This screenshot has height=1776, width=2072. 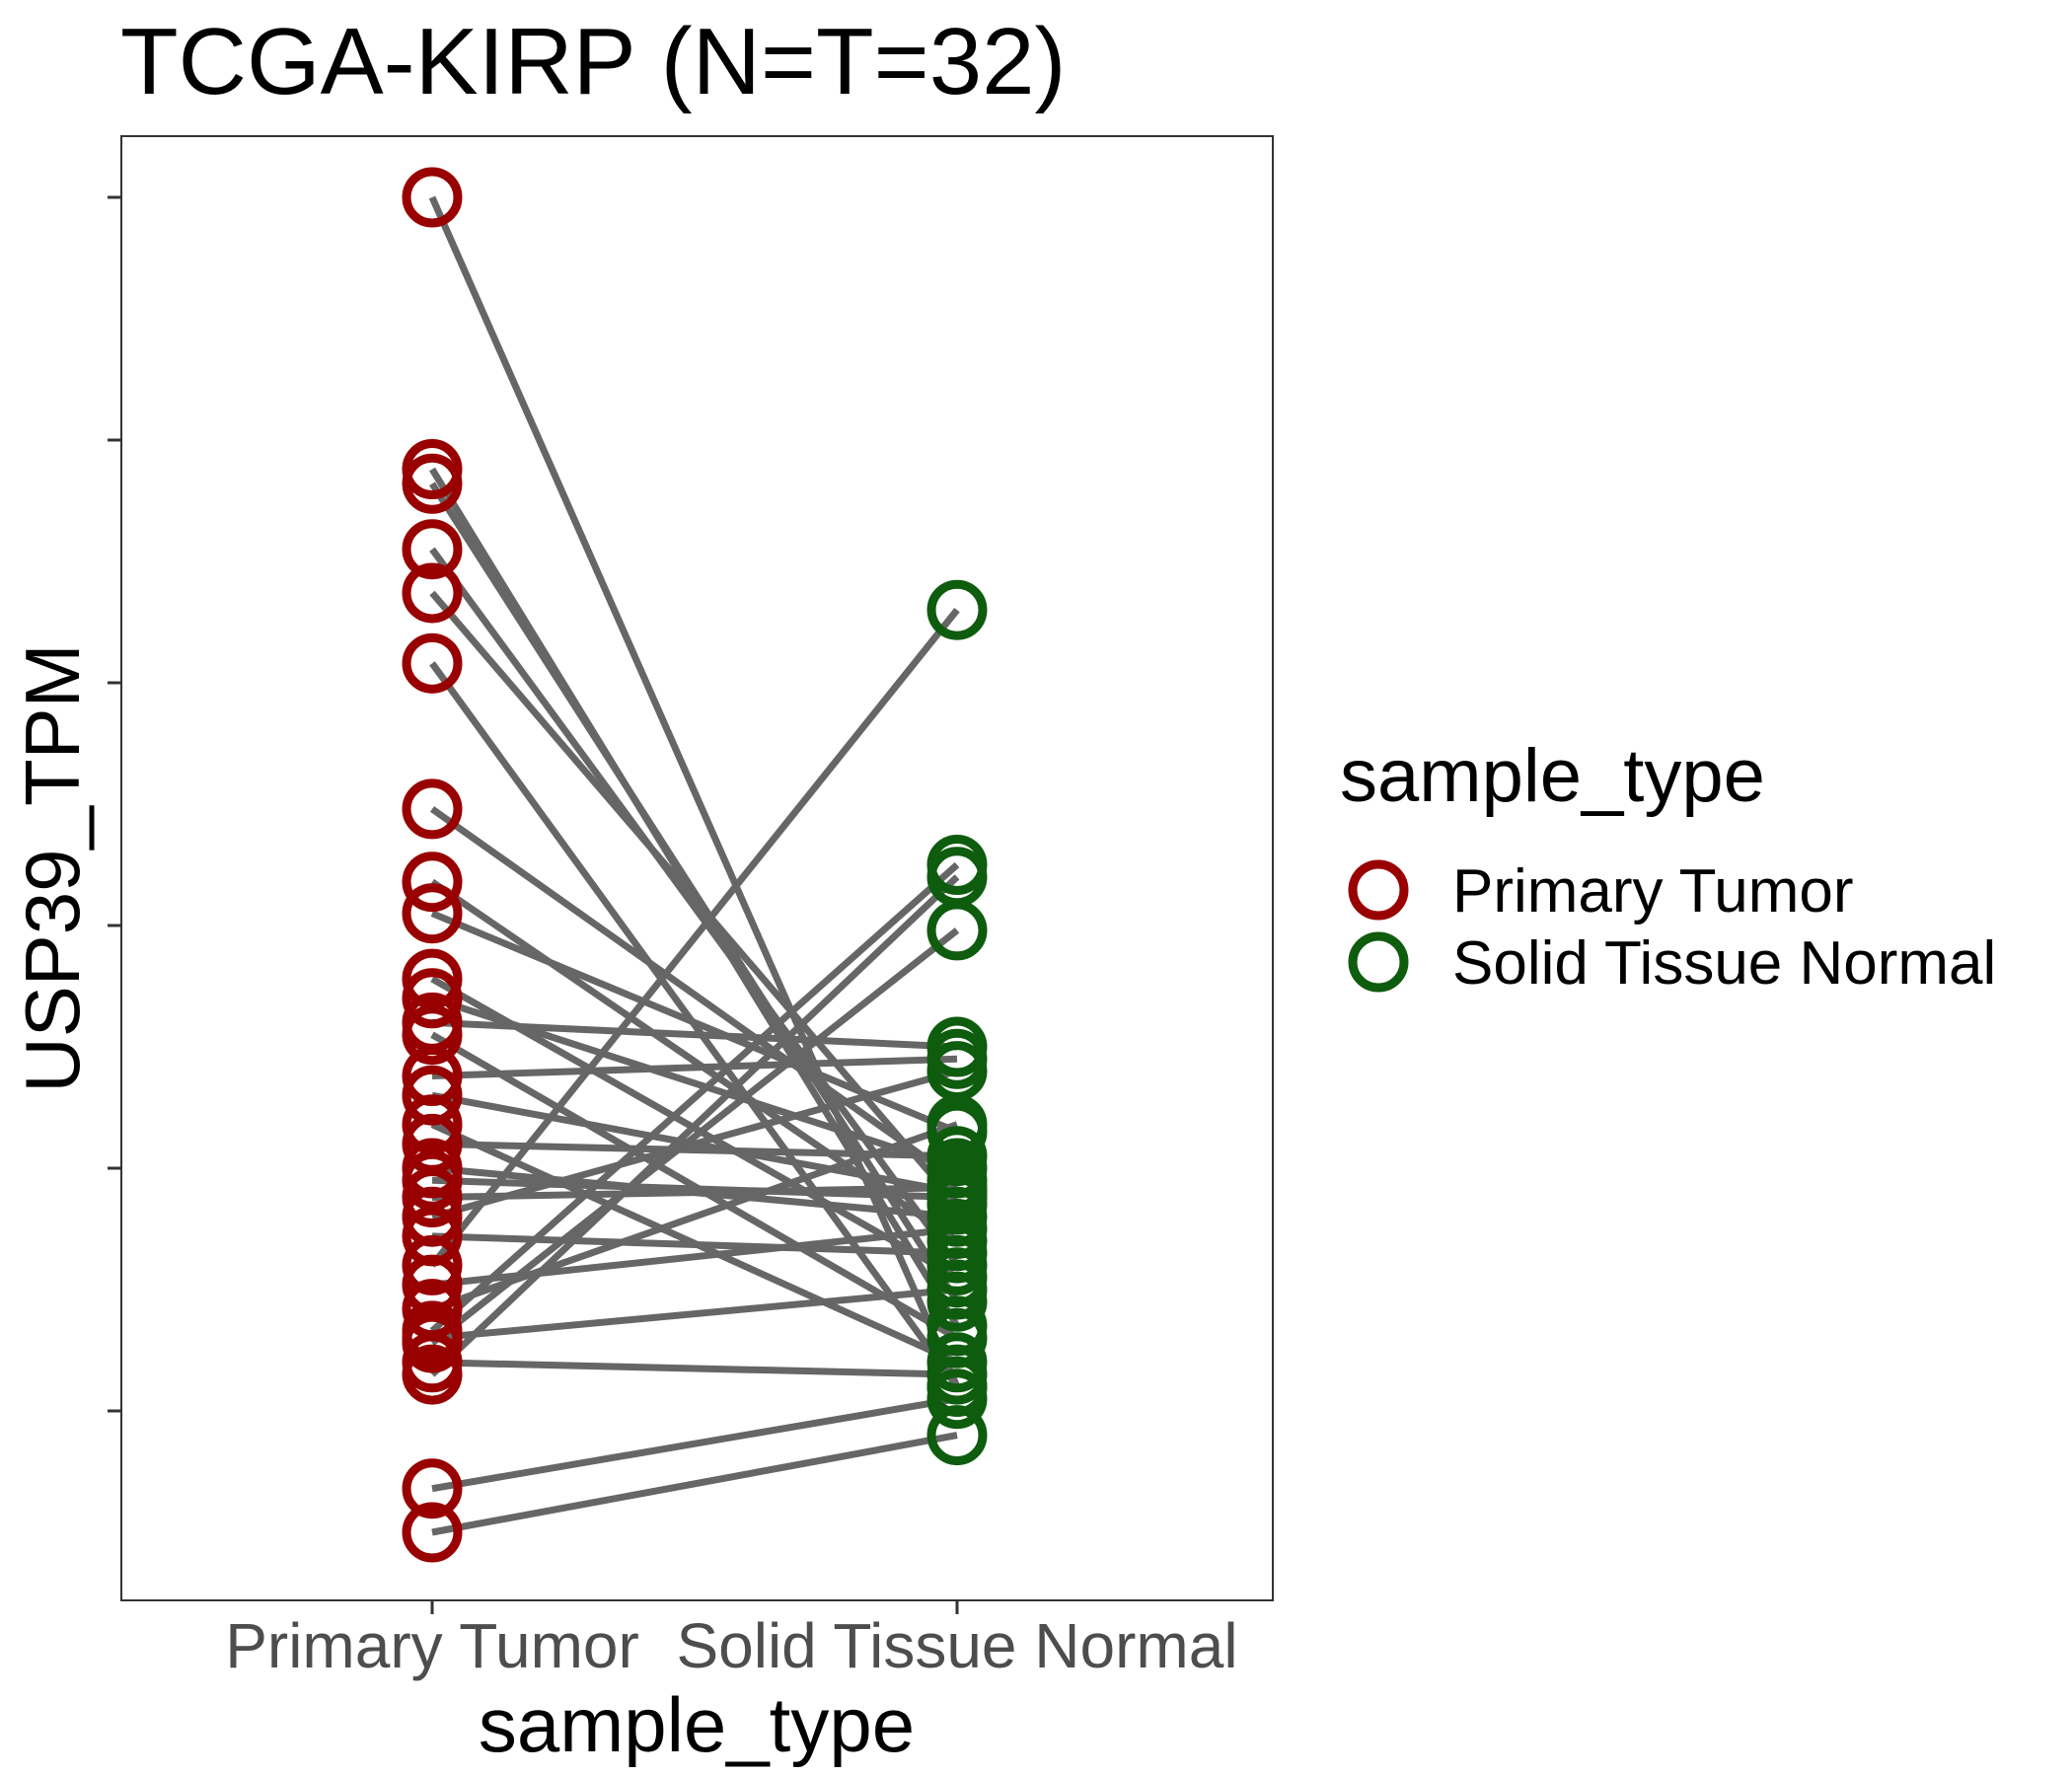 I want to click on chart-title: TCGA-KIRP (N=T=32), so click(x=593, y=62).